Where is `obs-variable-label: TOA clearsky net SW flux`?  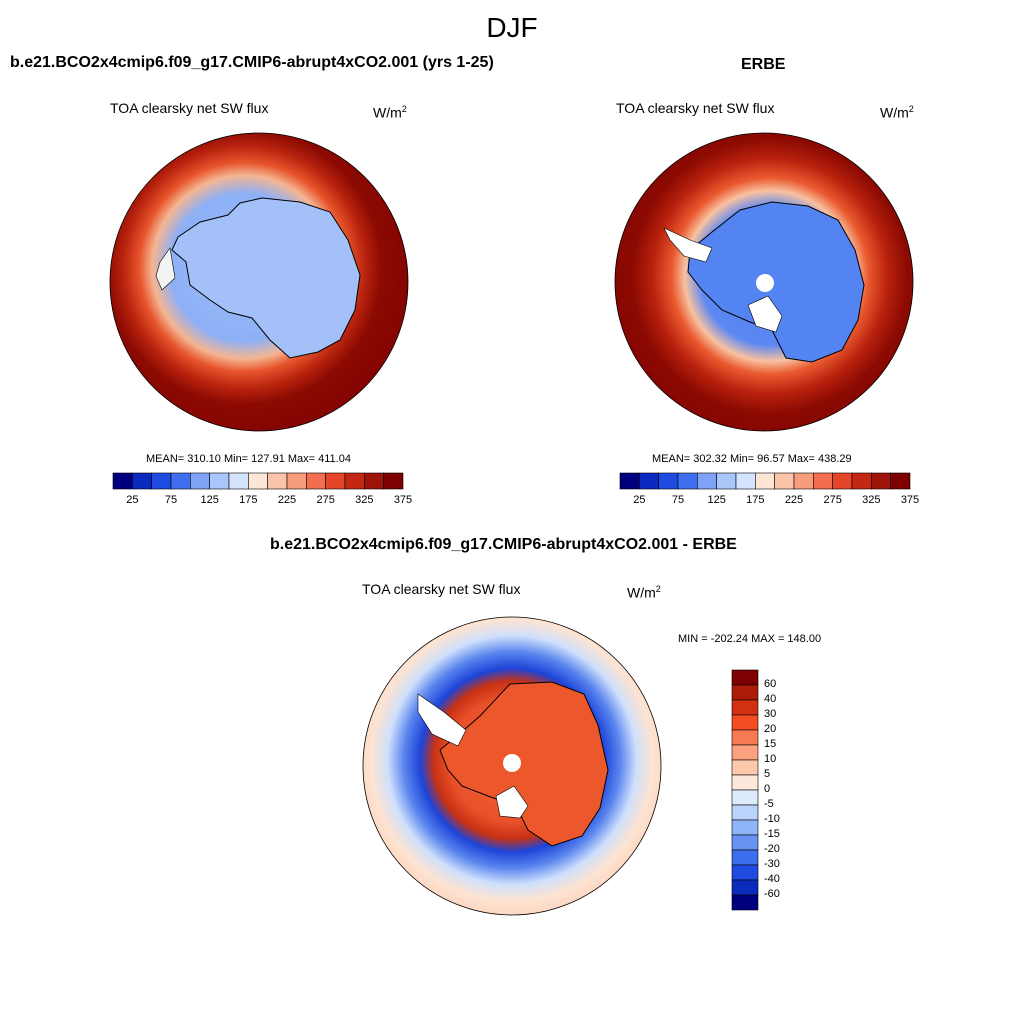 obs-variable-label: TOA clearsky net SW flux is located at coordinates (695, 108).